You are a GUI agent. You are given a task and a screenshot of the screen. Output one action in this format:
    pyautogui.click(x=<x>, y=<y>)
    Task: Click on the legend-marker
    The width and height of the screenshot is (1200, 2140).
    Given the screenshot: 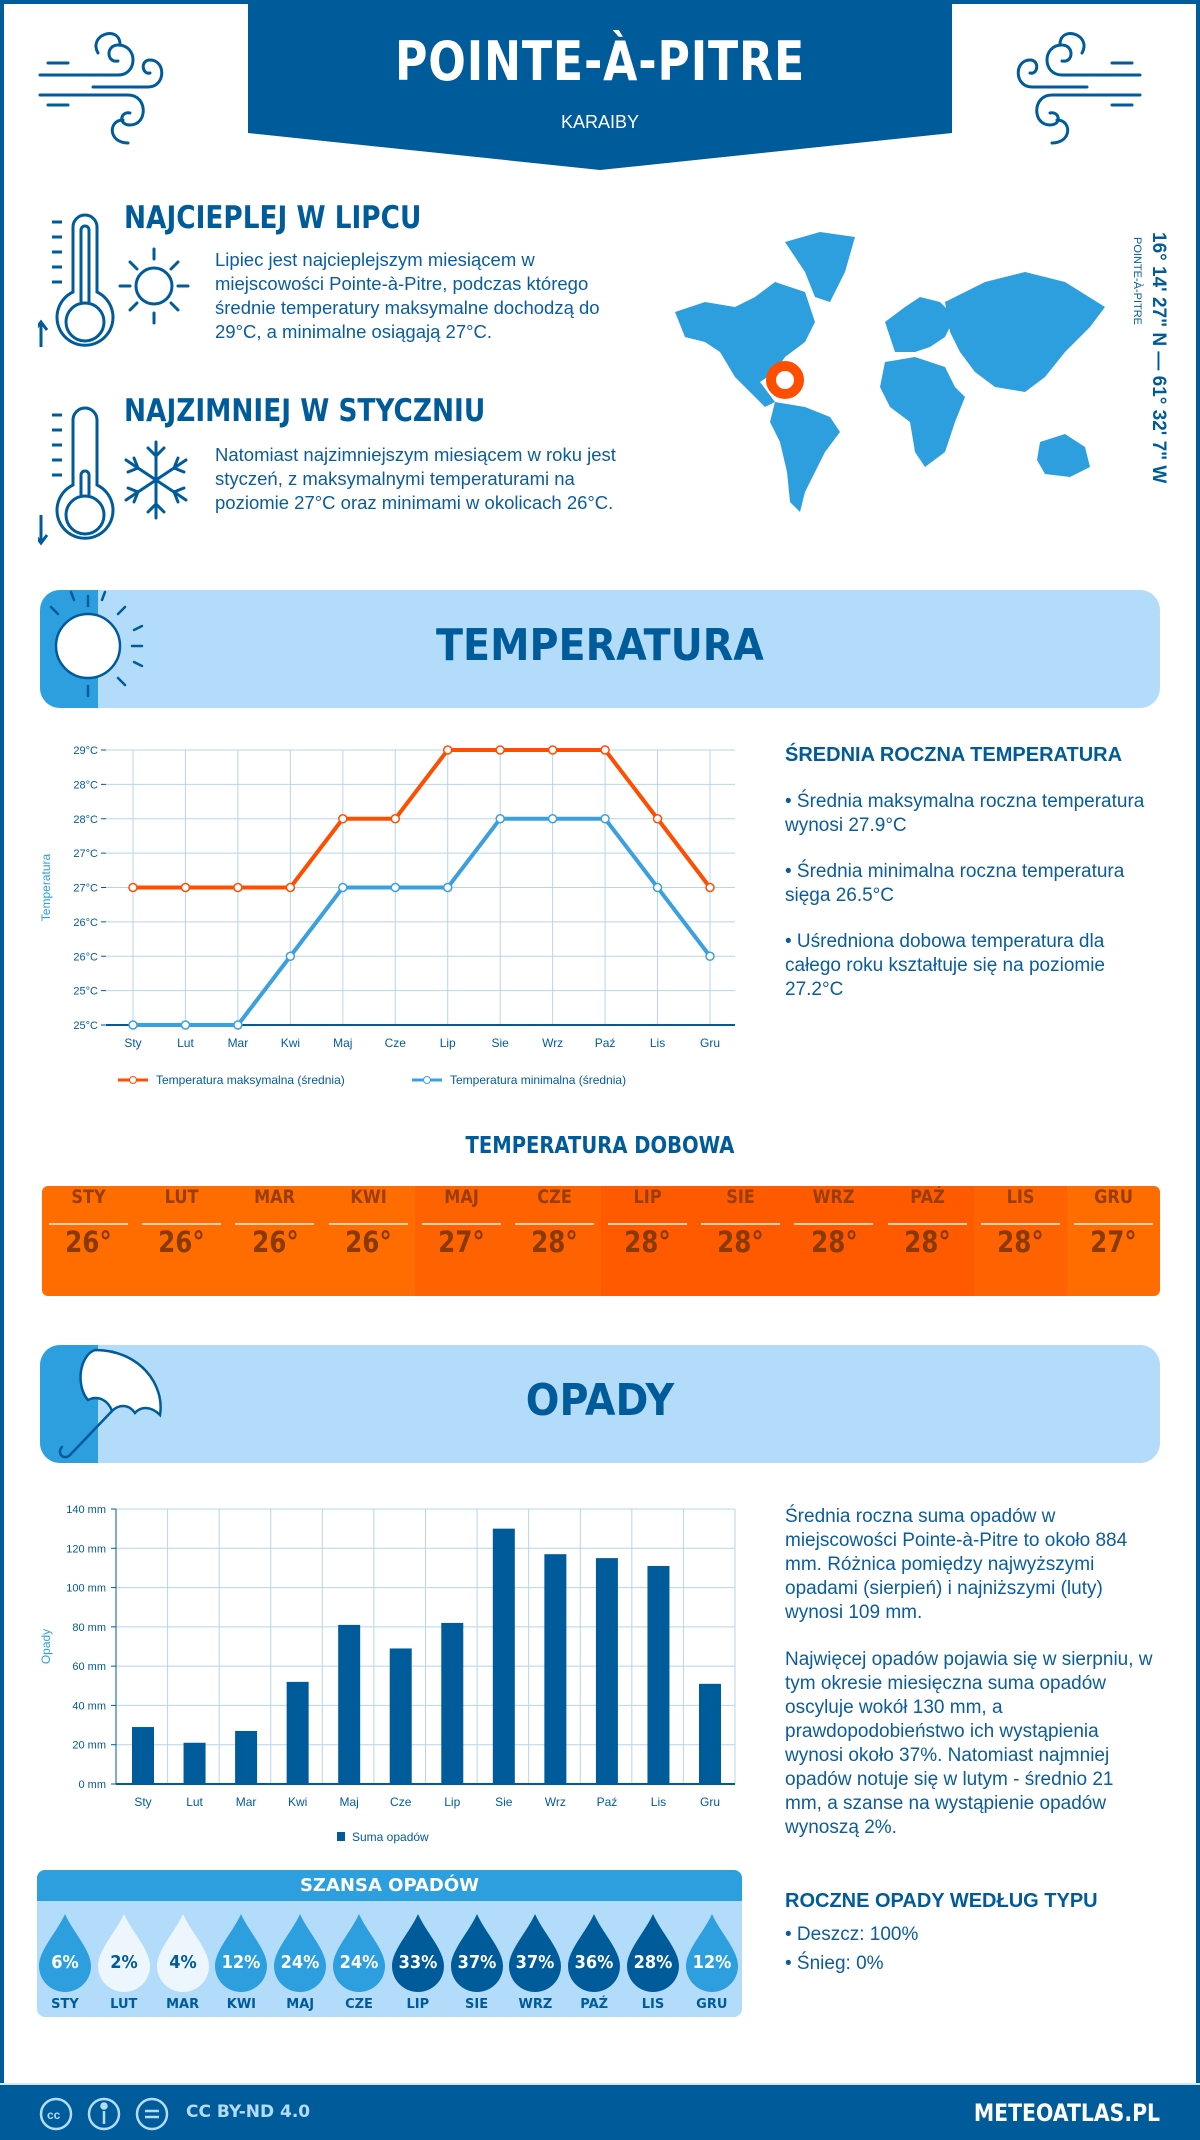 What is the action you would take?
    pyautogui.click(x=427, y=1080)
    